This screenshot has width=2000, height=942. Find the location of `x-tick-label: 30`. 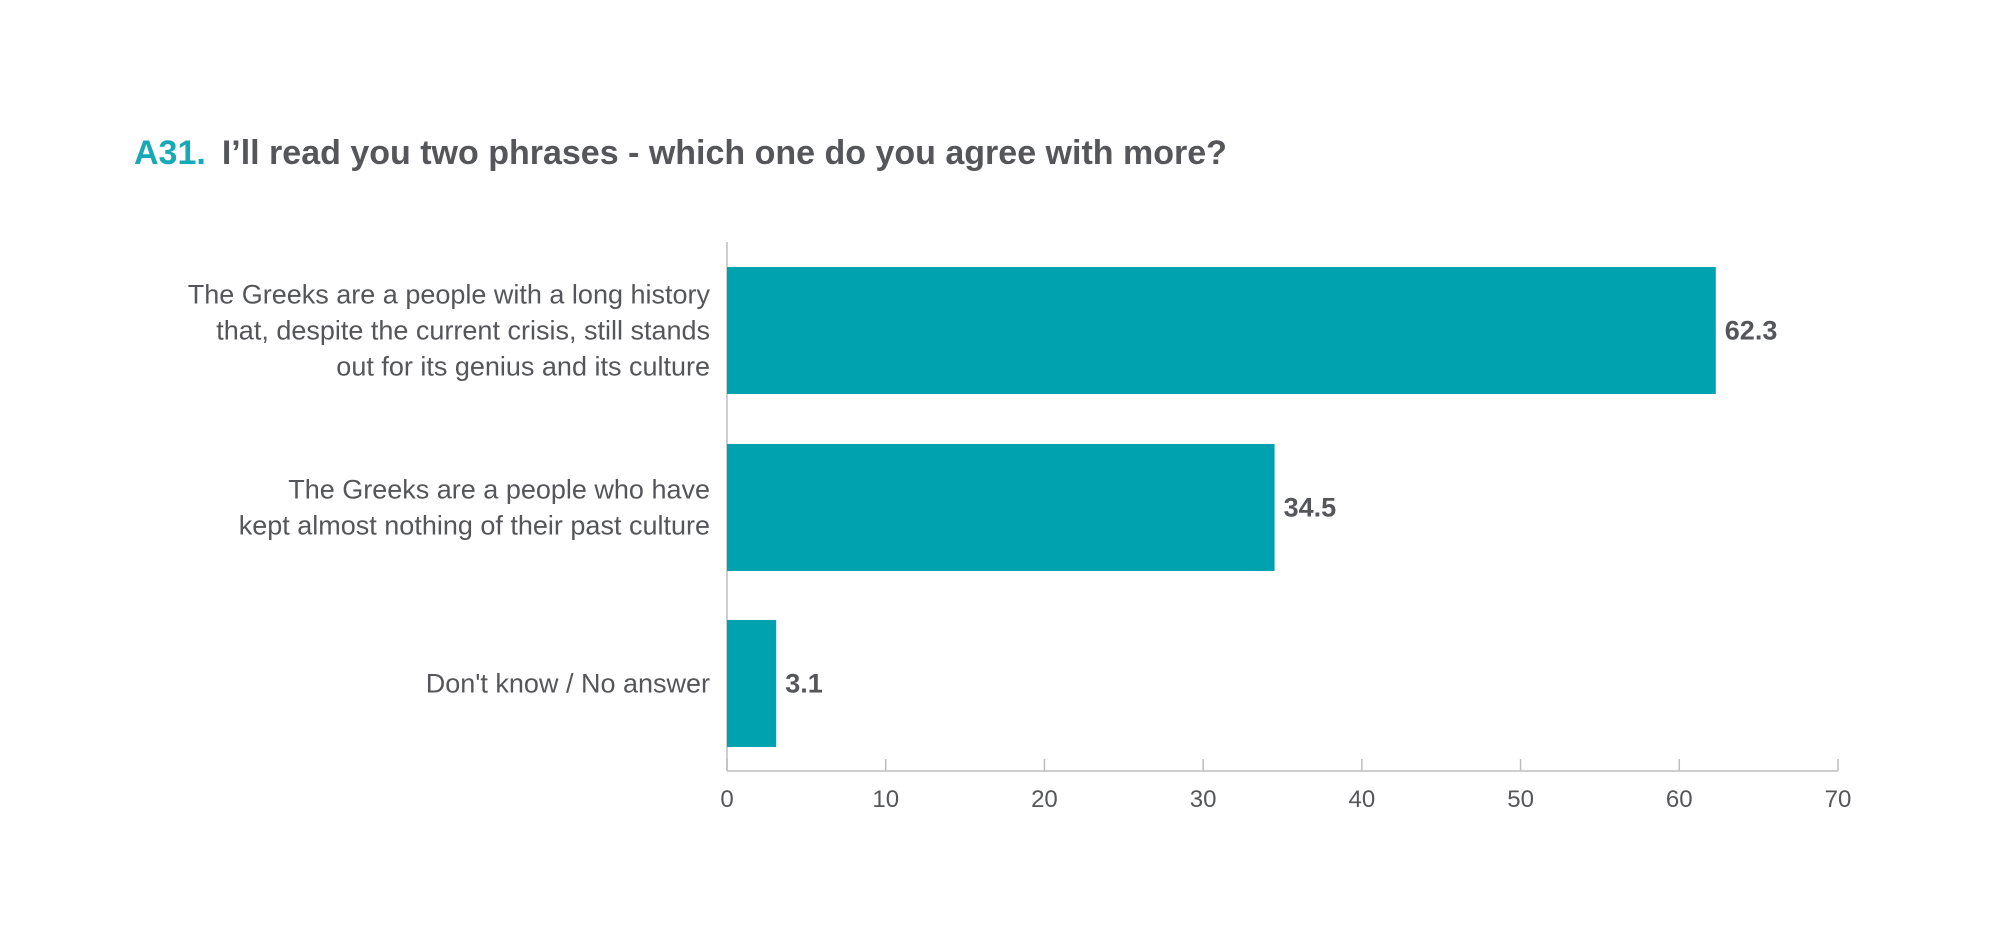

x-tick-label: 30 is located at coordinates (1203, 799).